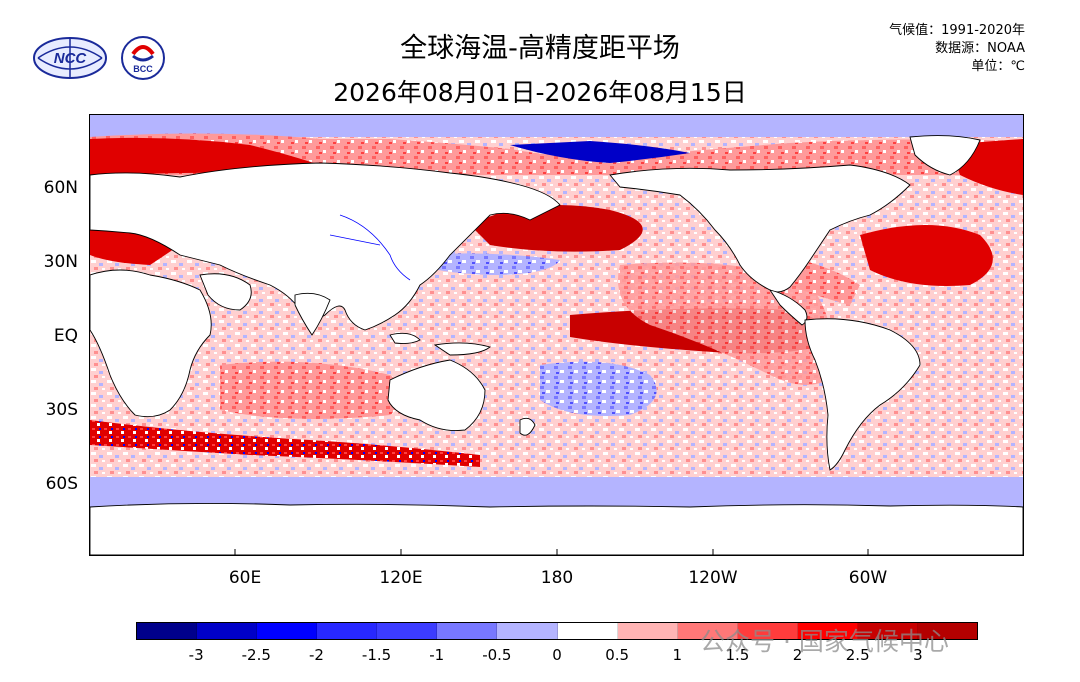 The height and width of the screenshot is (682, 1080). I want to click on lat-label-30s: 30S, so click(61, 410).